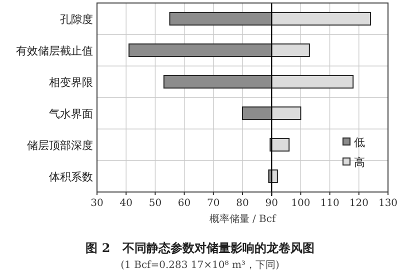 This screenshot has width=400, height=280. What do you see at coordinates (54, 51) in the screenshot?
I see `y-tick-label: 有效储层截止值` at bounding box center [54, 51].